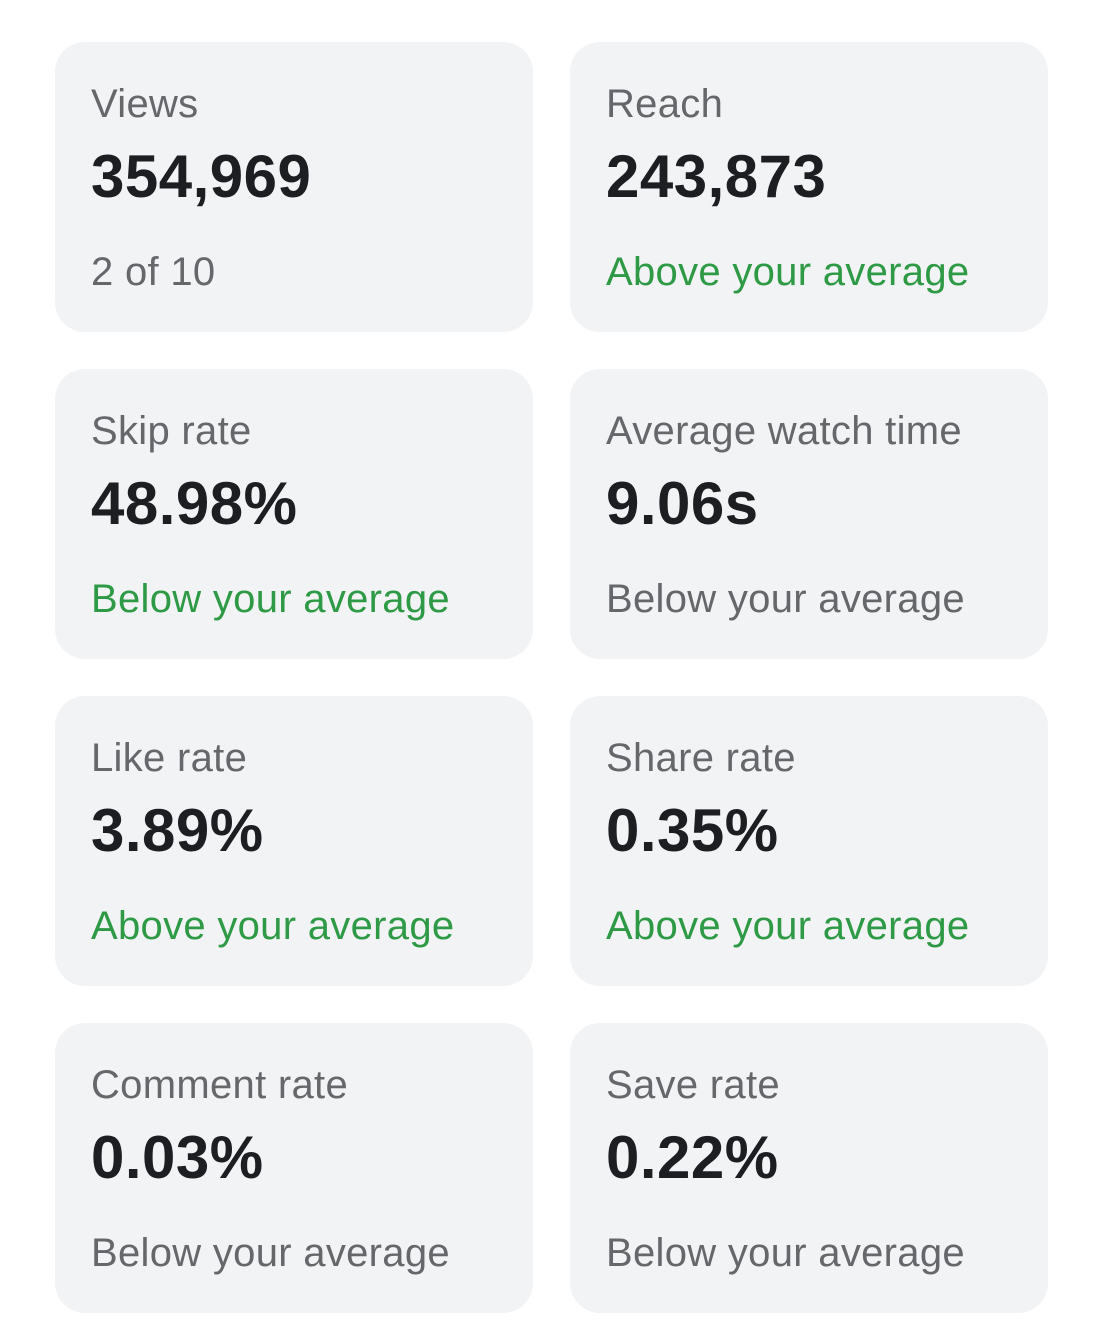 Image resolution: width=1103 pixels, height=1344 pixels. What do you see at coordinates (809, 1168) in the screenshot?
I see `metric-card-save-rate: Save rate 0.22% Below your average` at bounding box center [809, 1168].